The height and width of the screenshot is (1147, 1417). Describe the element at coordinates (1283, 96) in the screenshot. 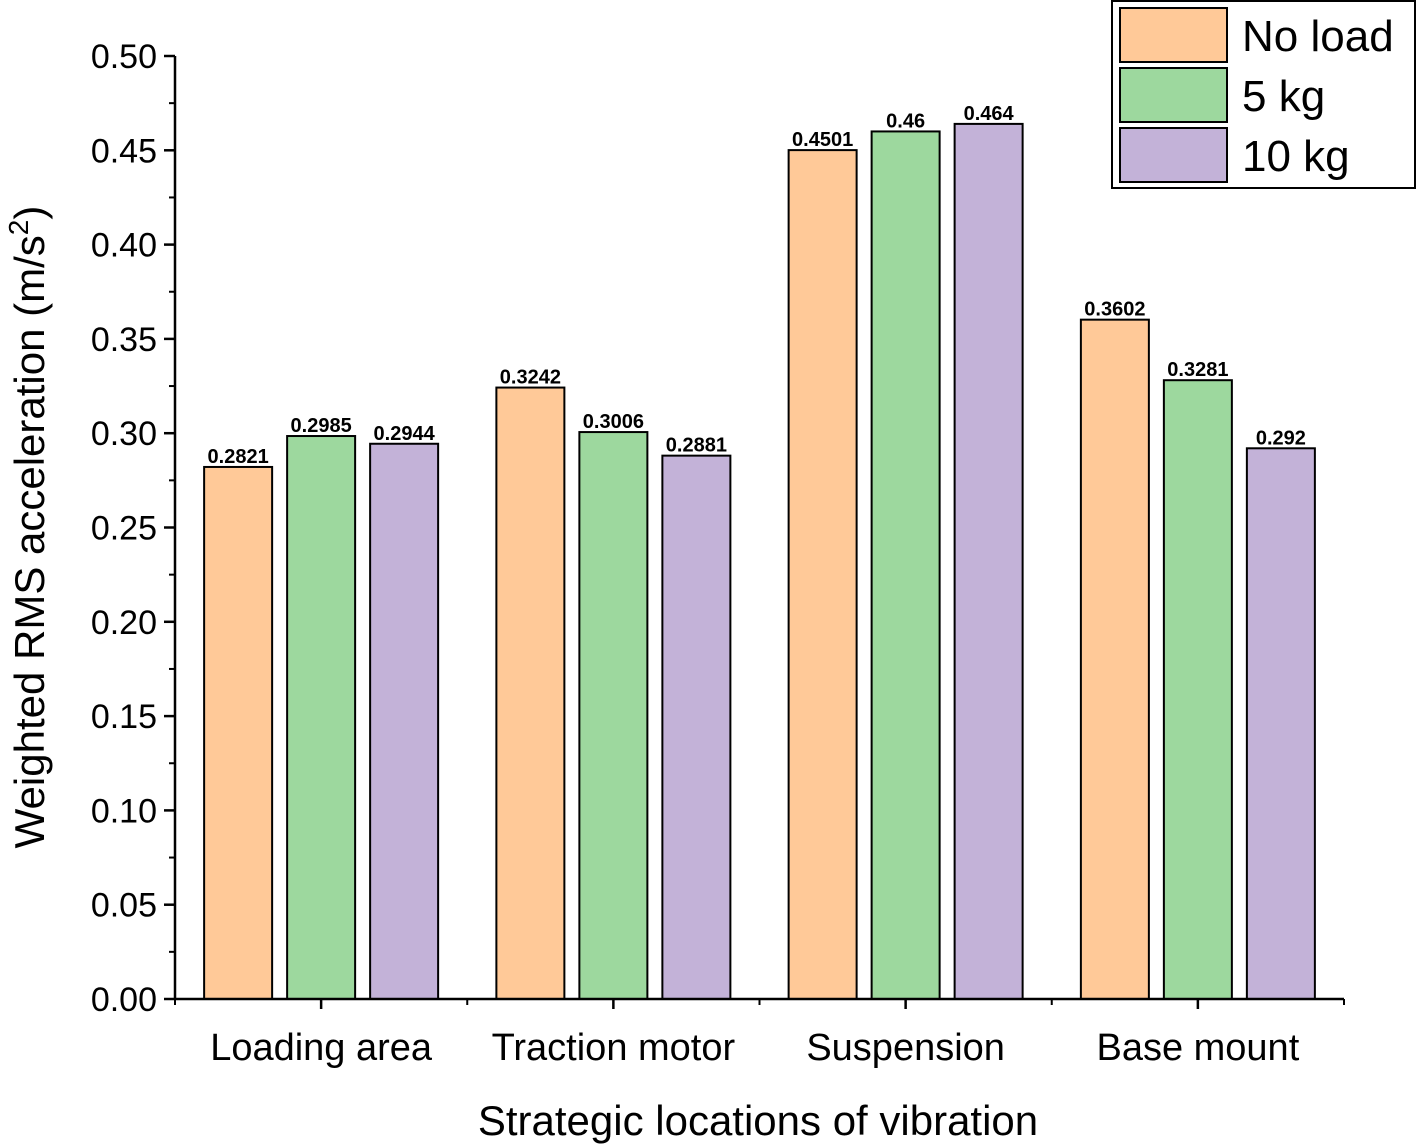

I see `legend-label: 5 kg` at that location.